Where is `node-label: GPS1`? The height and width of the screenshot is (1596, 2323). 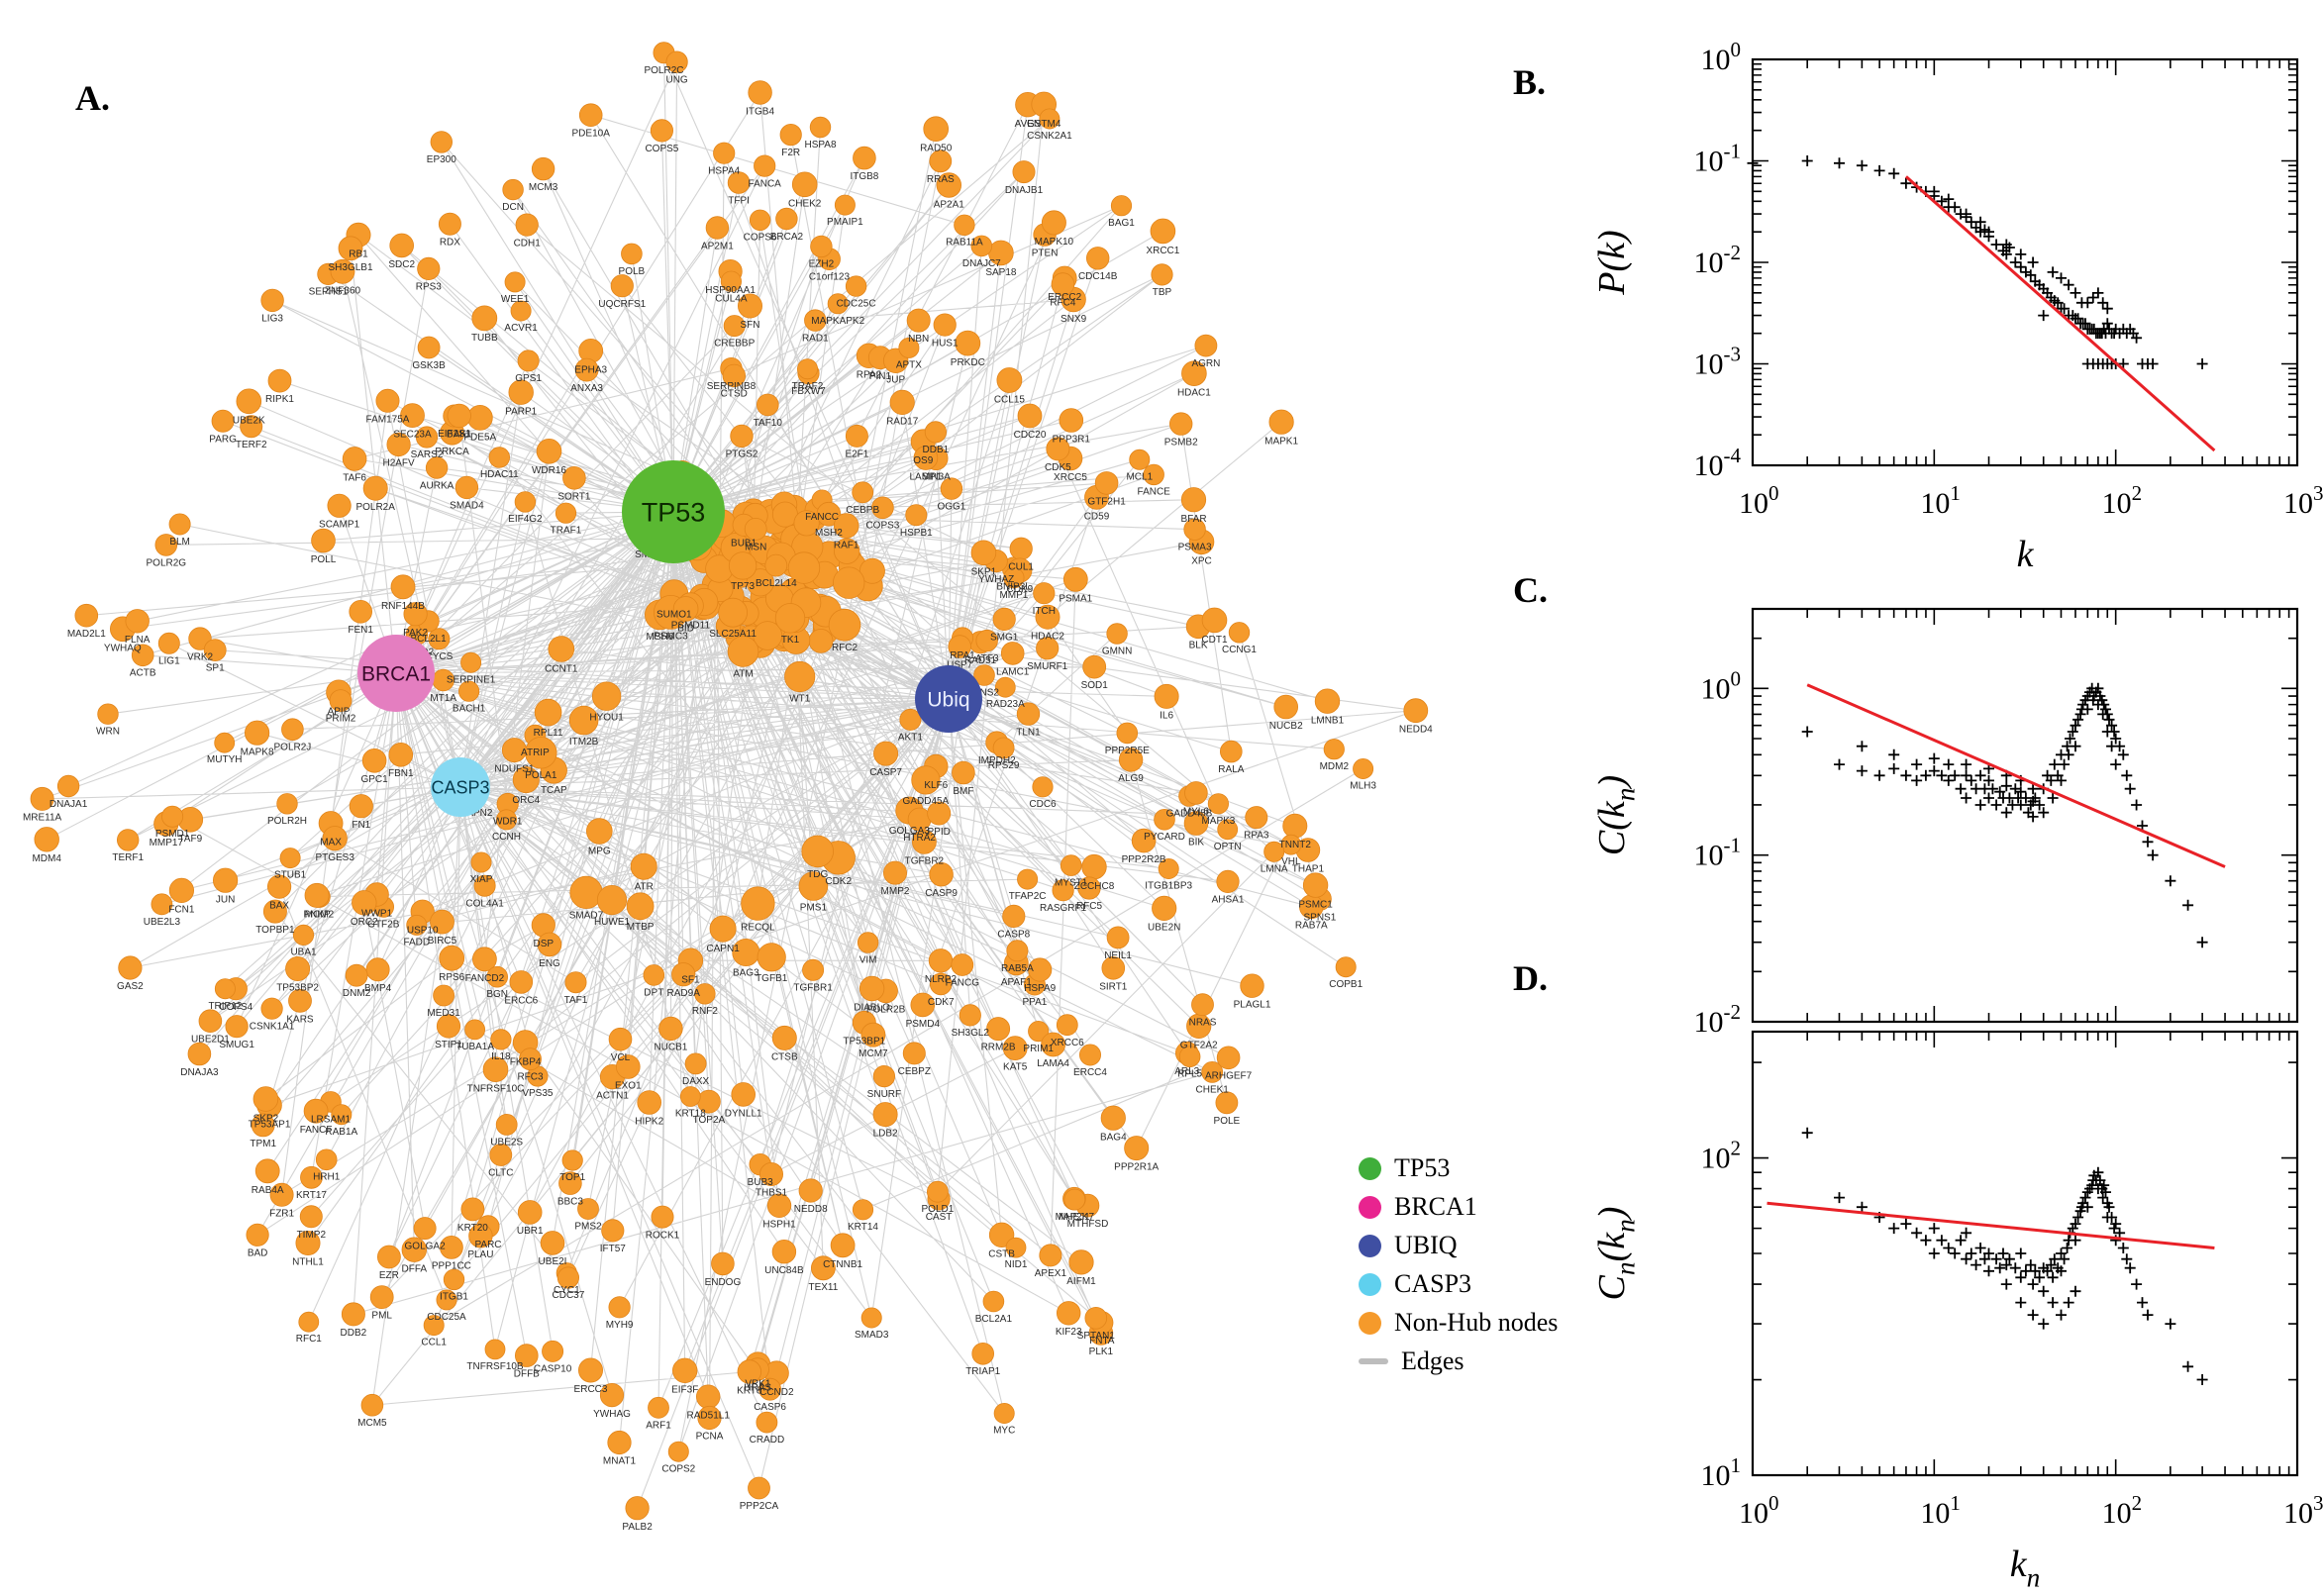 node-label: GPS1 is located at coordinates (528, 378).